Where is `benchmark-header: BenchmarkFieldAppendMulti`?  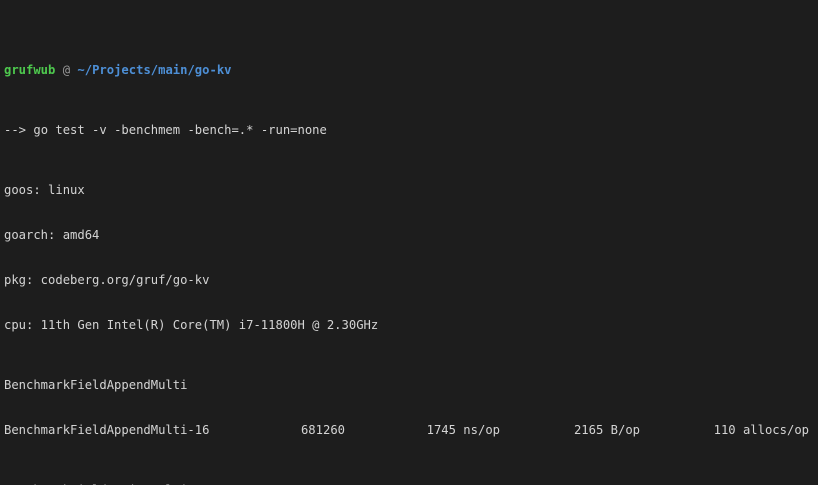 benchmark-header: BenchmarkFieldAppendMulti is located at coordinates (96, 385).